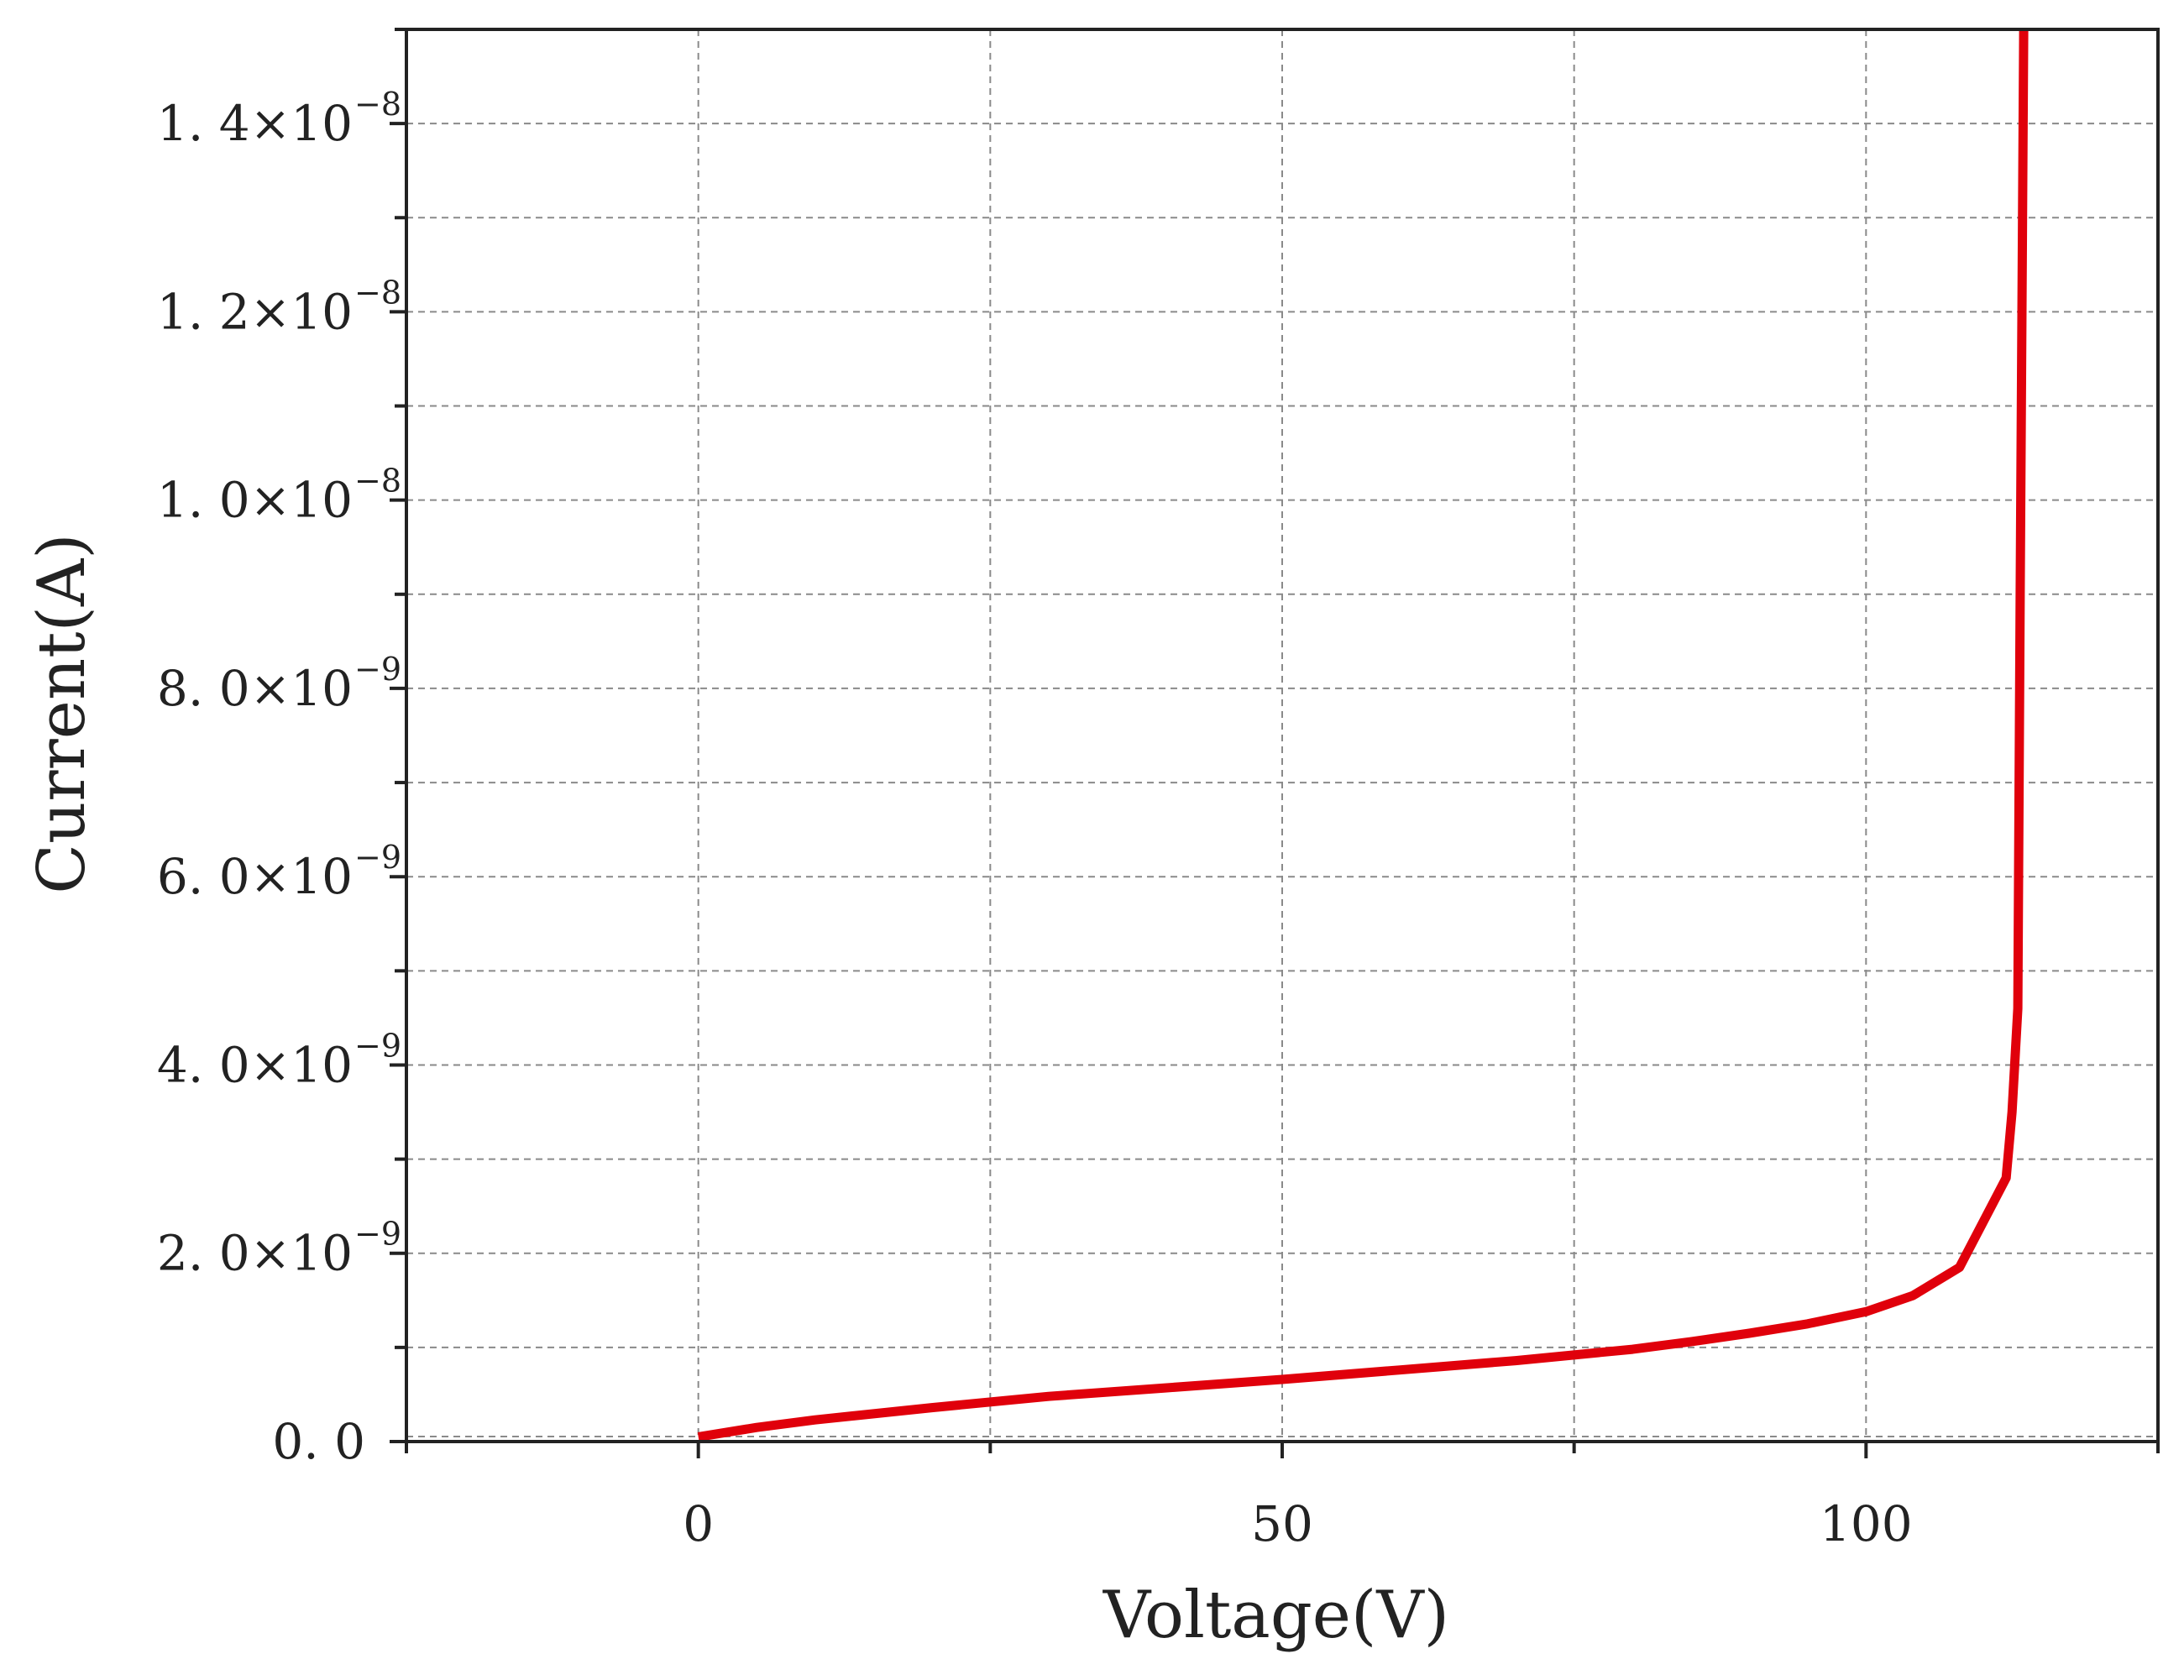 The image size is (2184, 1680). I want to click on y-tick-label: 1. 4×10, so click(255, 123).